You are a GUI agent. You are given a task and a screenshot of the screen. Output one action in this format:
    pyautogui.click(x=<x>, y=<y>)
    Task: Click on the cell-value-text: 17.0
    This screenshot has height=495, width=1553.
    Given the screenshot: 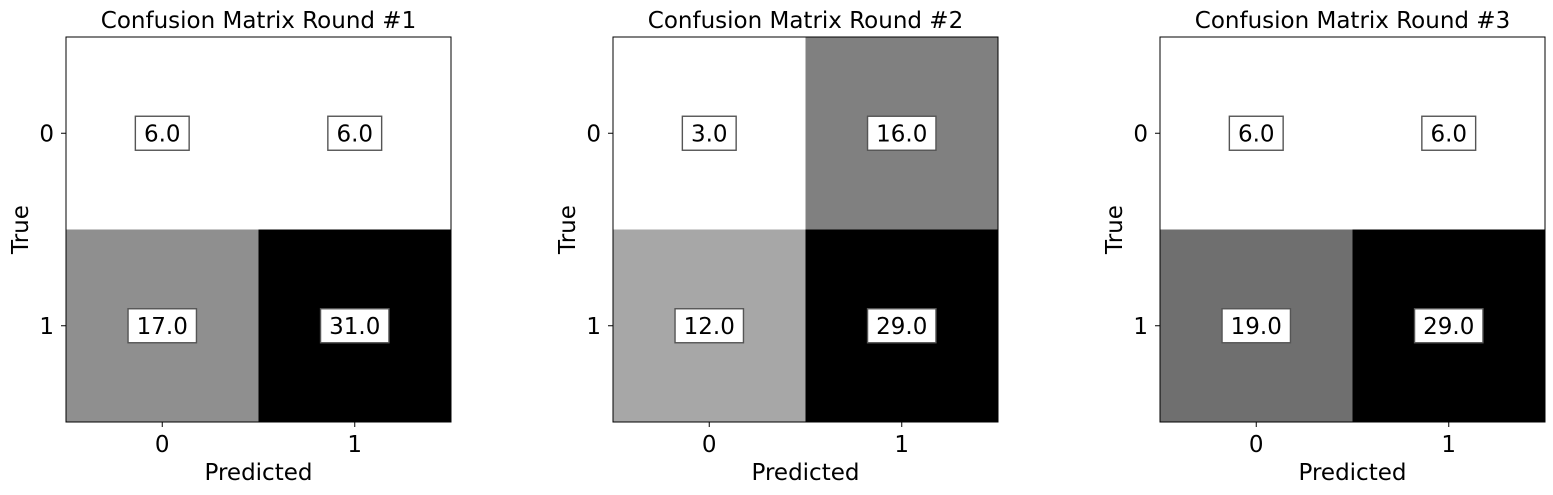 What is the action you would take?
    pyautogui.click(x=162, y=327)
    